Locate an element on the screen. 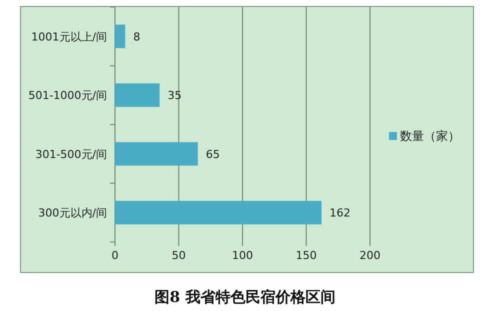 This screenshot has height=311, width=491. x-tick-label: 0 is located at coordinates (115, 255).